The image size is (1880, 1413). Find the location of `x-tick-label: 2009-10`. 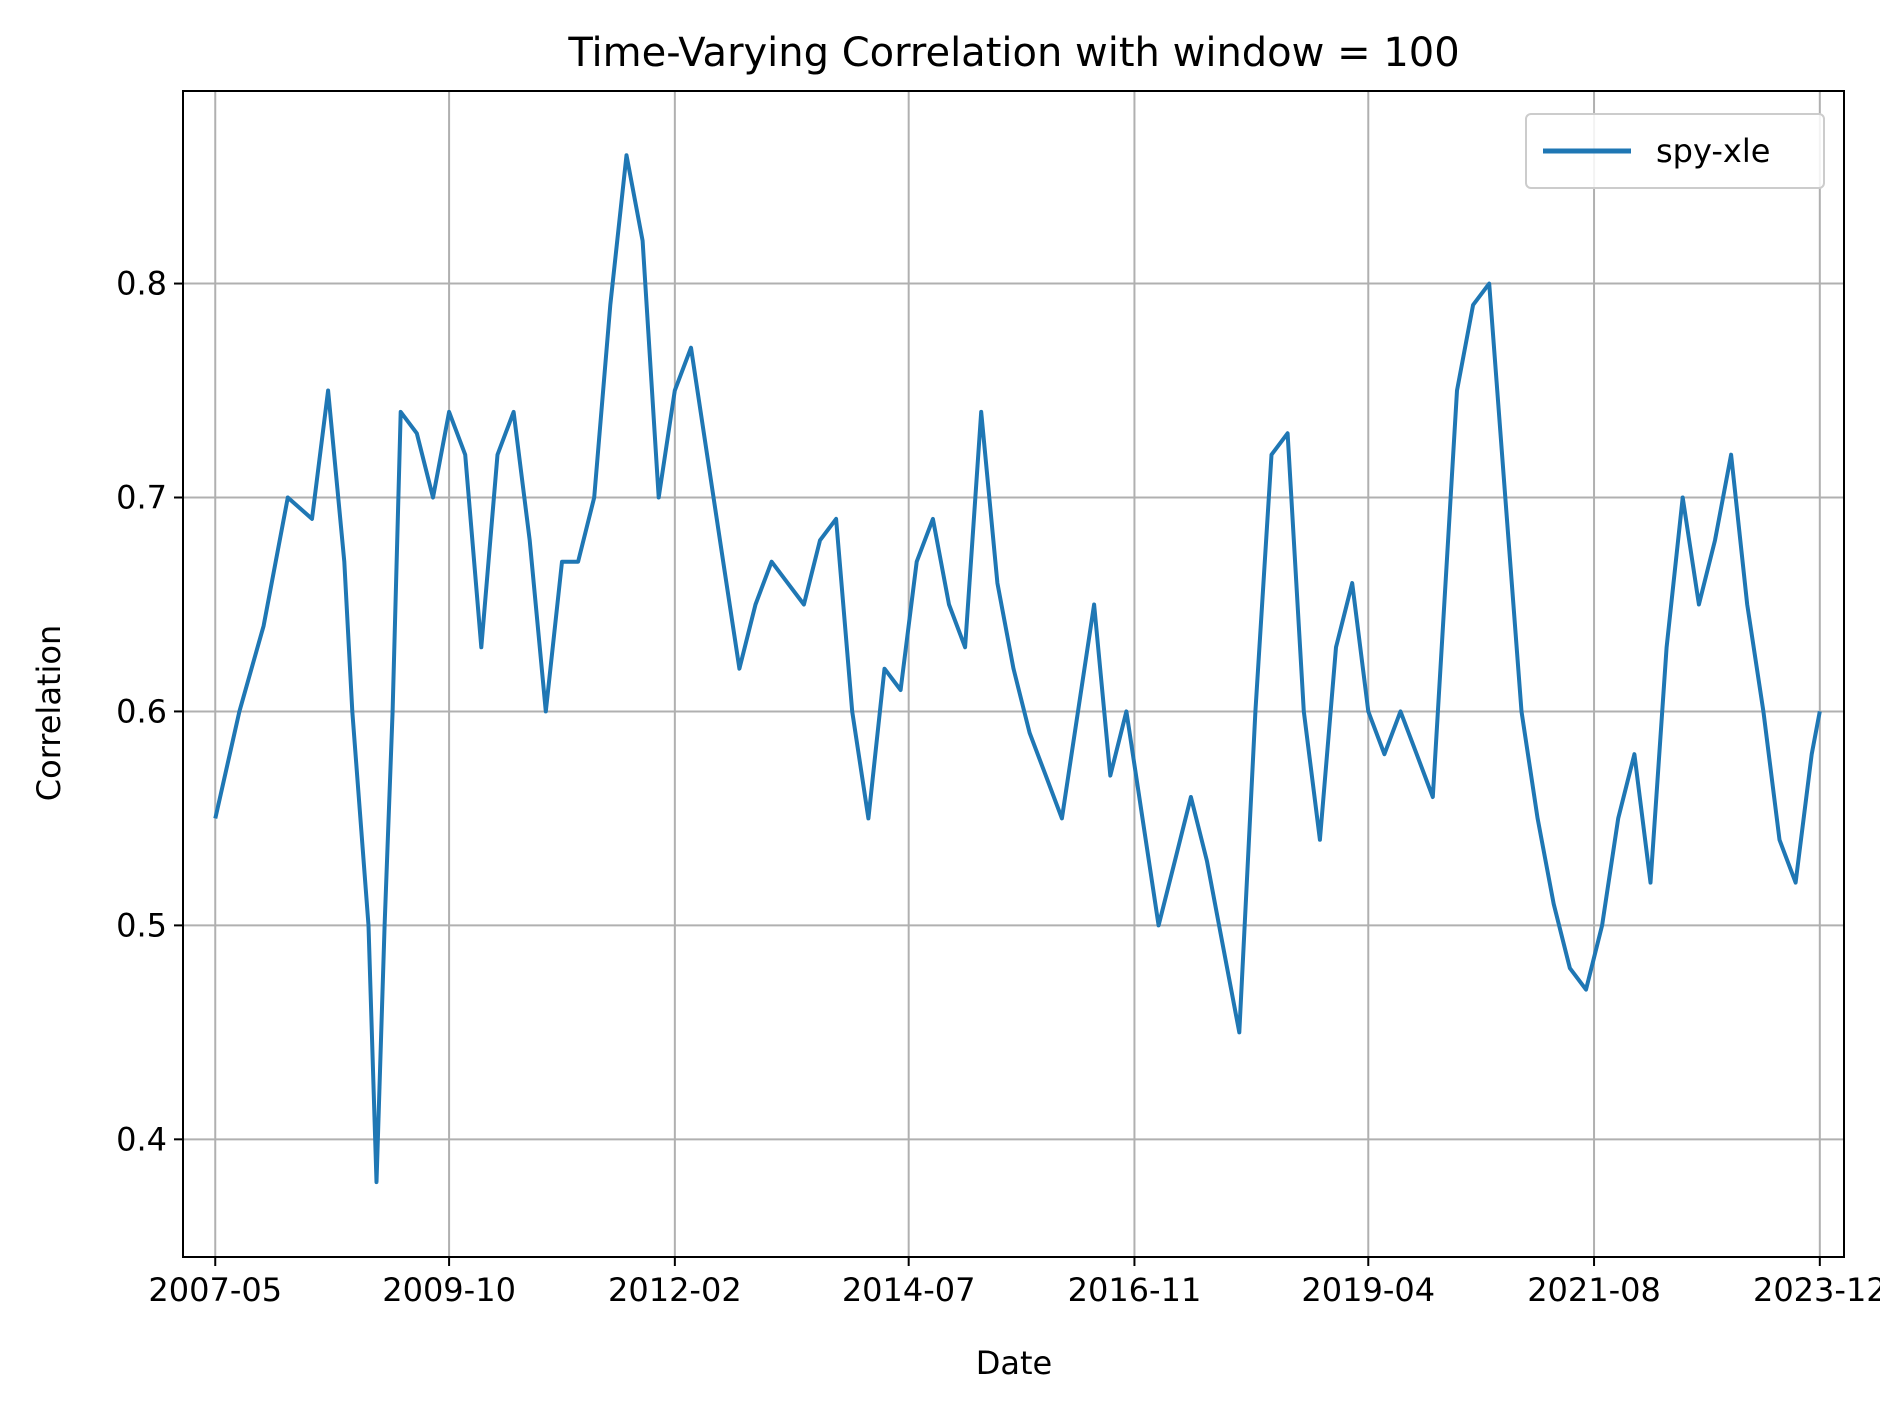

x-tick-label: 2009-10 is located at coordinates (449, 1290).